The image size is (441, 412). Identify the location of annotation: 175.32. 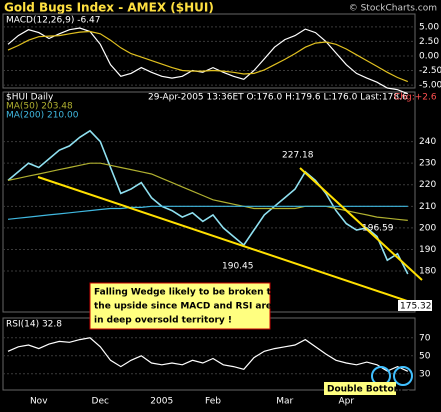
(416, 307).